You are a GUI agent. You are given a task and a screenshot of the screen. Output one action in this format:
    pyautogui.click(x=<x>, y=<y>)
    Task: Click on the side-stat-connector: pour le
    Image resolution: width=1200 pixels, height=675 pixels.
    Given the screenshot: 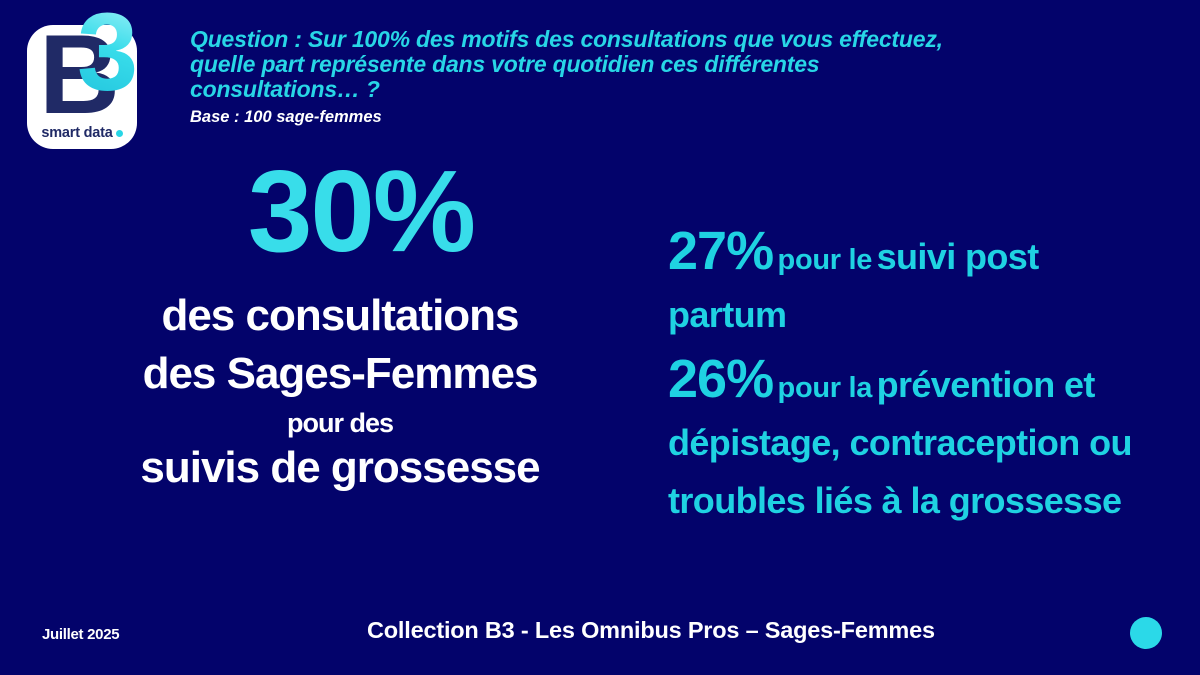 What is the action you would take?
    pyautogui.click(x=825, y=260)
    